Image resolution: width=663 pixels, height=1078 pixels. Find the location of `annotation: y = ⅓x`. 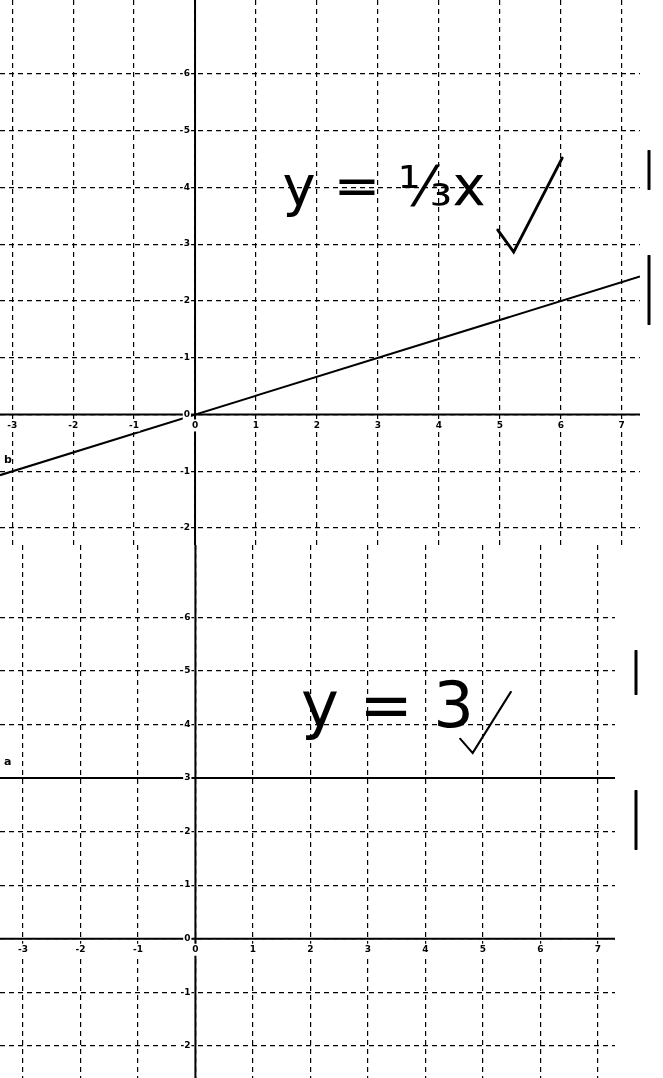

annotation: y = ⅓x is located at coordinates (384, 186).